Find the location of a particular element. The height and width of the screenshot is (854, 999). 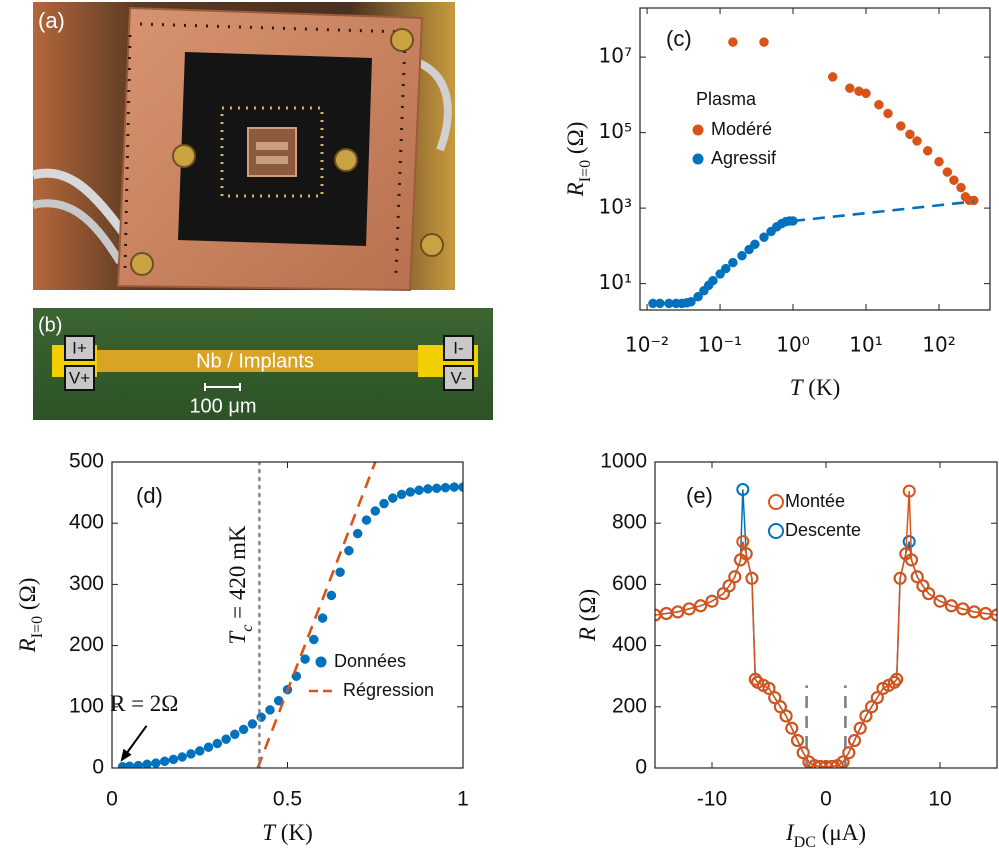

x-tick-label: 10¹ is located at coordinates (865, 345).